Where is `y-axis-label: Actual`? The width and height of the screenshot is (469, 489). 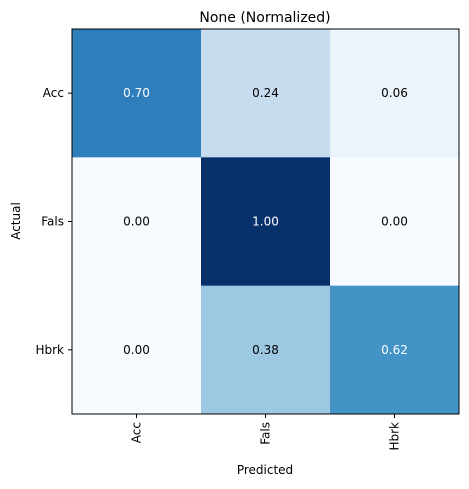 y-axis-label: Actual is located at coordinates (16, 221).